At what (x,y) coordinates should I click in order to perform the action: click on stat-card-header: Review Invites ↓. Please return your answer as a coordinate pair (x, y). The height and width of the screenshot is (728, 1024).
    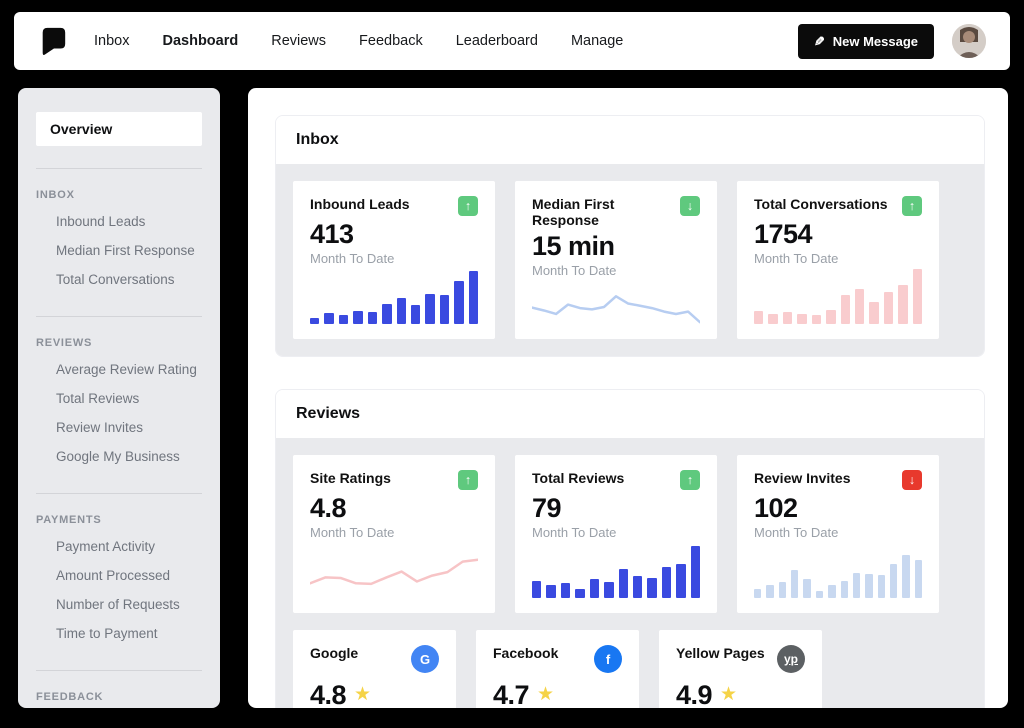
    Looking at the image, I should click on (838, 480).